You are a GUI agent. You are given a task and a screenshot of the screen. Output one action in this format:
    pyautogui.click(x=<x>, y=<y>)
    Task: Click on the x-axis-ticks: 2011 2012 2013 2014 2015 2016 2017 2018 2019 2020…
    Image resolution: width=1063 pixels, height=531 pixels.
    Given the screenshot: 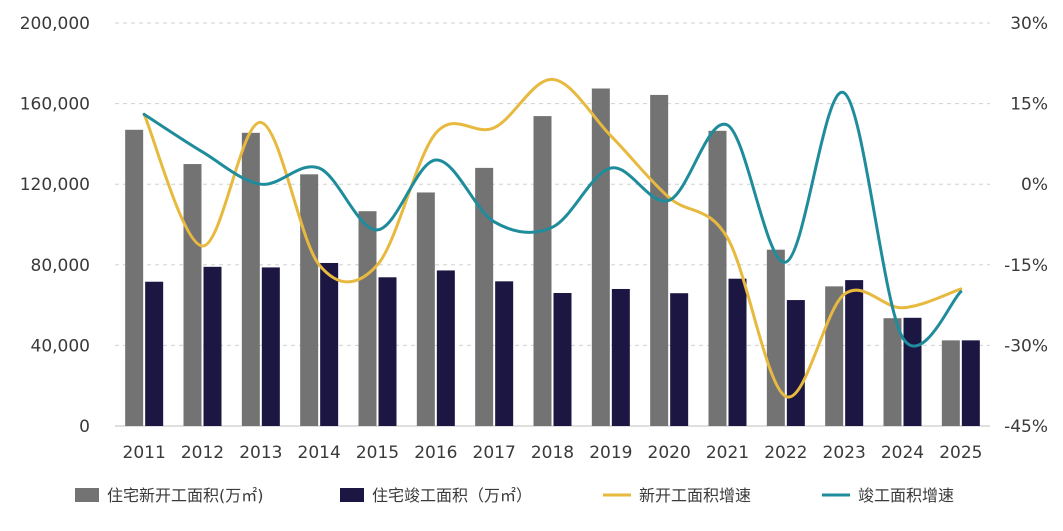 What is the action you would take?
    pyautogui.click(x=553, y=453)
    